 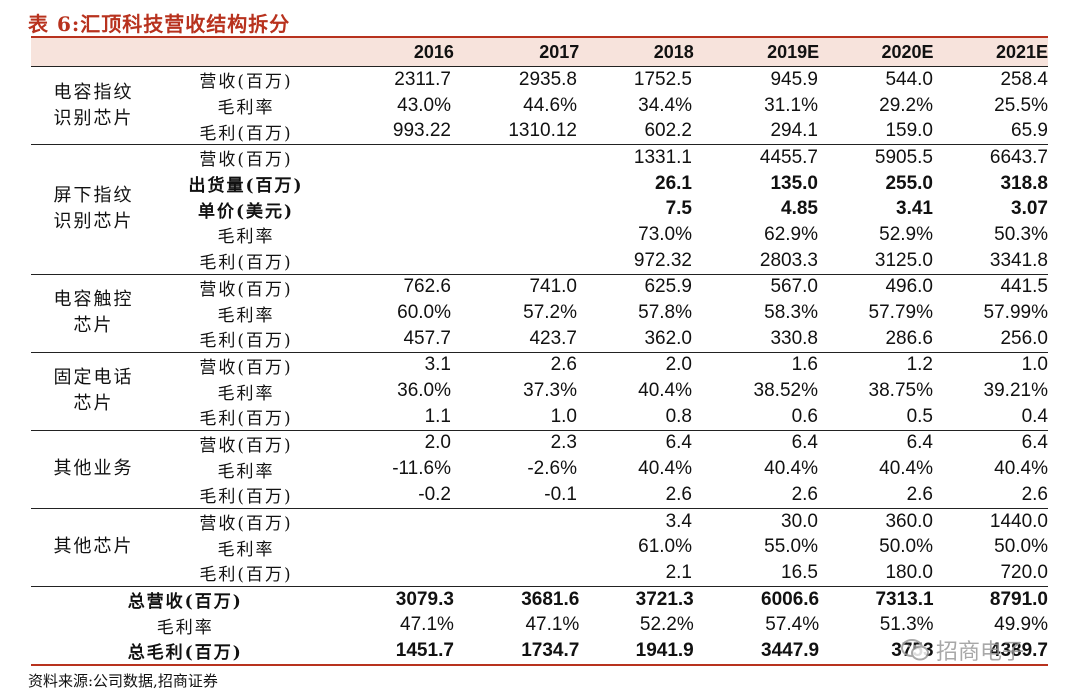 I want to click on table-row: 毛利(百万) 1.1 1.0 0.8 0.6 0.5 0.4, so click(x=602, y=417).